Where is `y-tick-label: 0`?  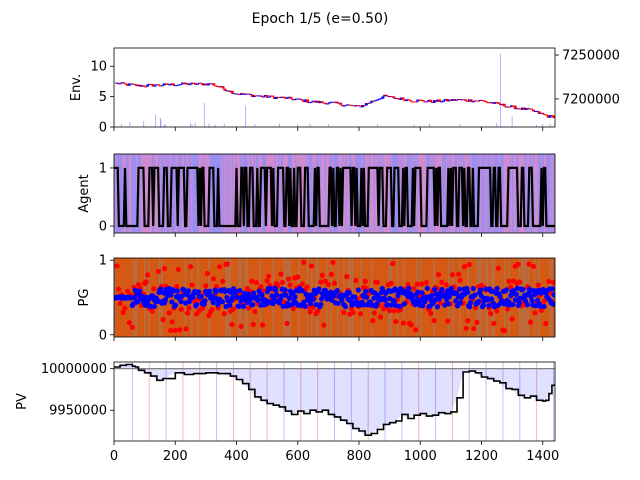
y-tick-label: 0 is located at coordinates (103, 227).